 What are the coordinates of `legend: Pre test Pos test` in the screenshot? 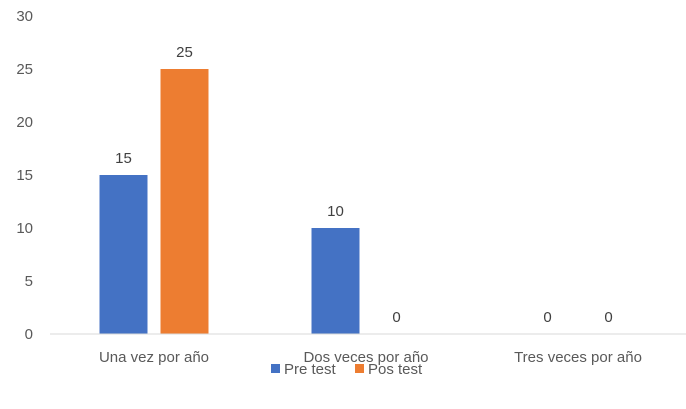 It's located at (347, 369).